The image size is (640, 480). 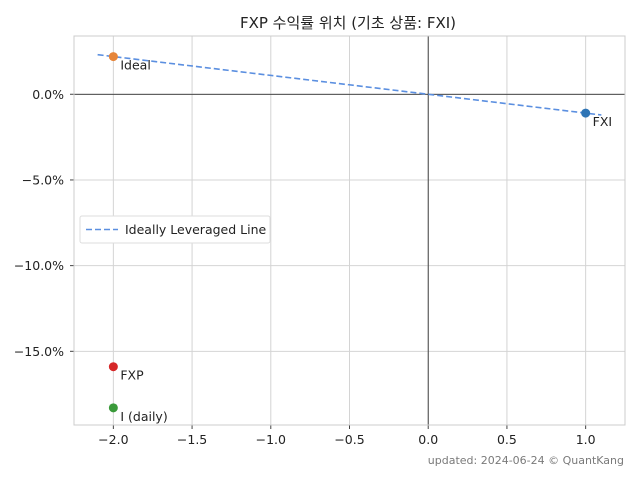 I want to click on y-tick-label: −5.0%, so click(x=43, y=179).